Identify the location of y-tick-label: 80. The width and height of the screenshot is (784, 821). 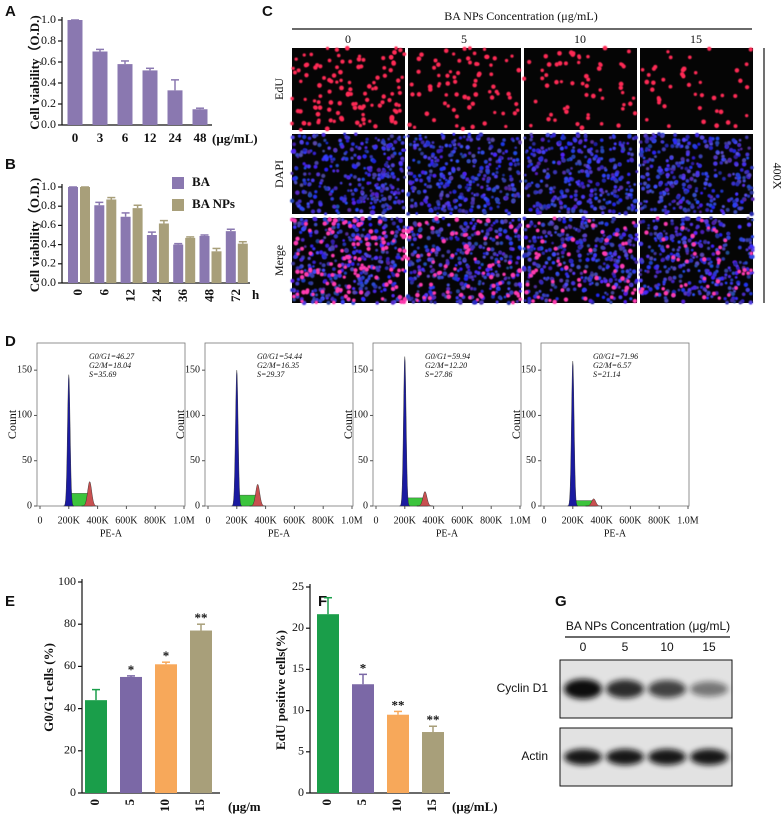
(70, 623).